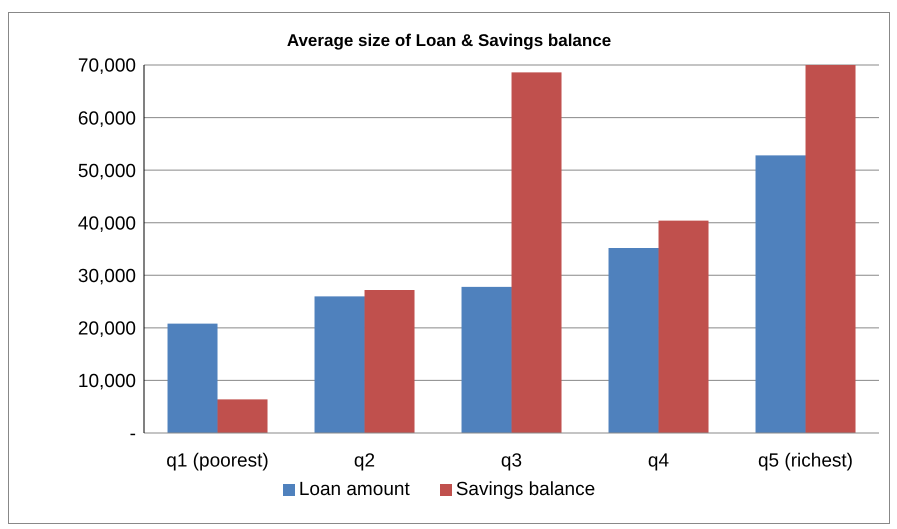 This screenshot has width=897, height=529. I want to click on x-tick-label: q3, so click(511, 461).